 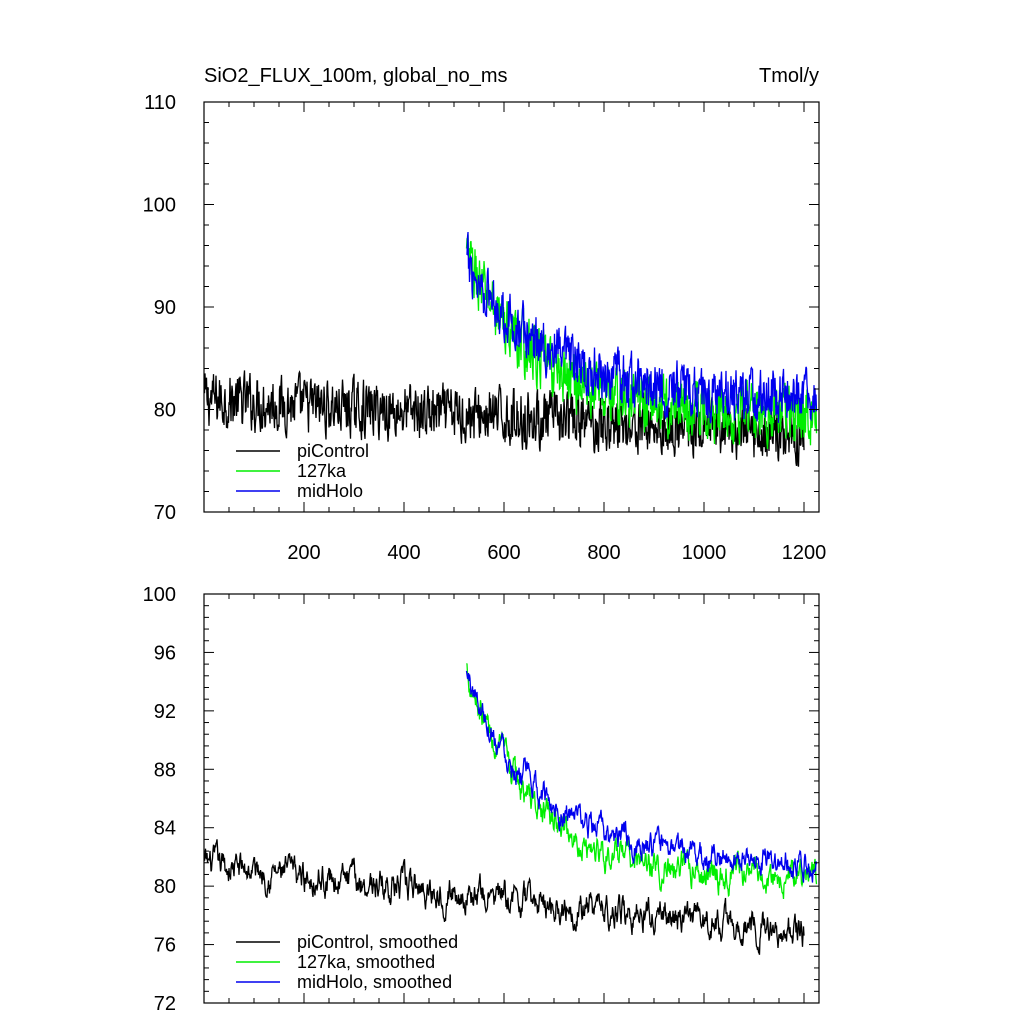 I want to click on legend-label: piControl, smoothed, so click(x=377, y=942).